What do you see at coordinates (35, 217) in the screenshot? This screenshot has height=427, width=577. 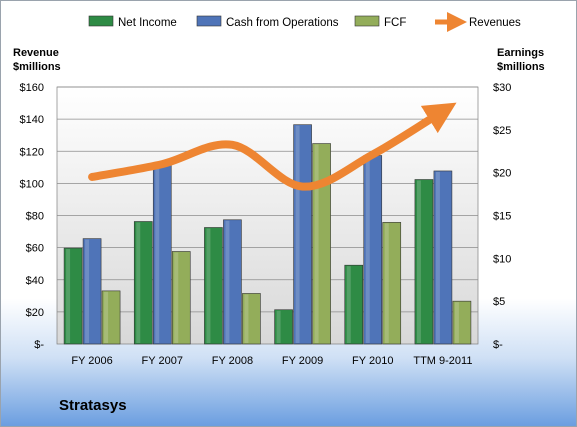 I see `y-left-tick-label: $80` at bounding box center [35, 217].